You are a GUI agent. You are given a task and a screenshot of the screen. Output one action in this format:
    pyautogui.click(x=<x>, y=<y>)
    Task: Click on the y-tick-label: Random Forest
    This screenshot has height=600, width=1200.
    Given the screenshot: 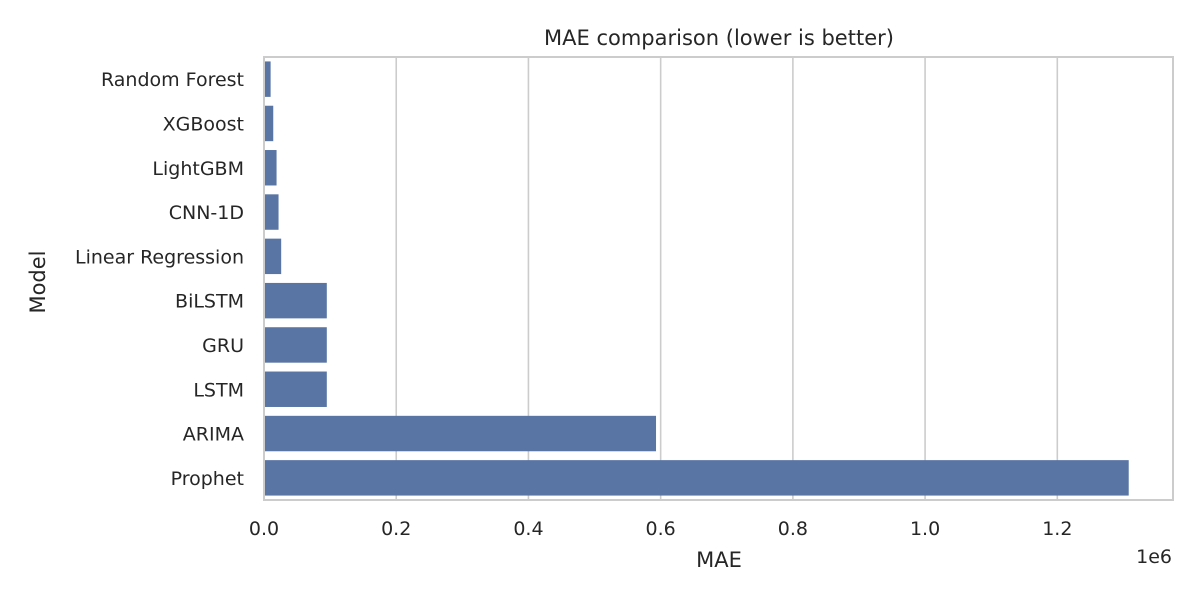 What is the action you would take?
    pyautogui.click(x=172, y=80)
    